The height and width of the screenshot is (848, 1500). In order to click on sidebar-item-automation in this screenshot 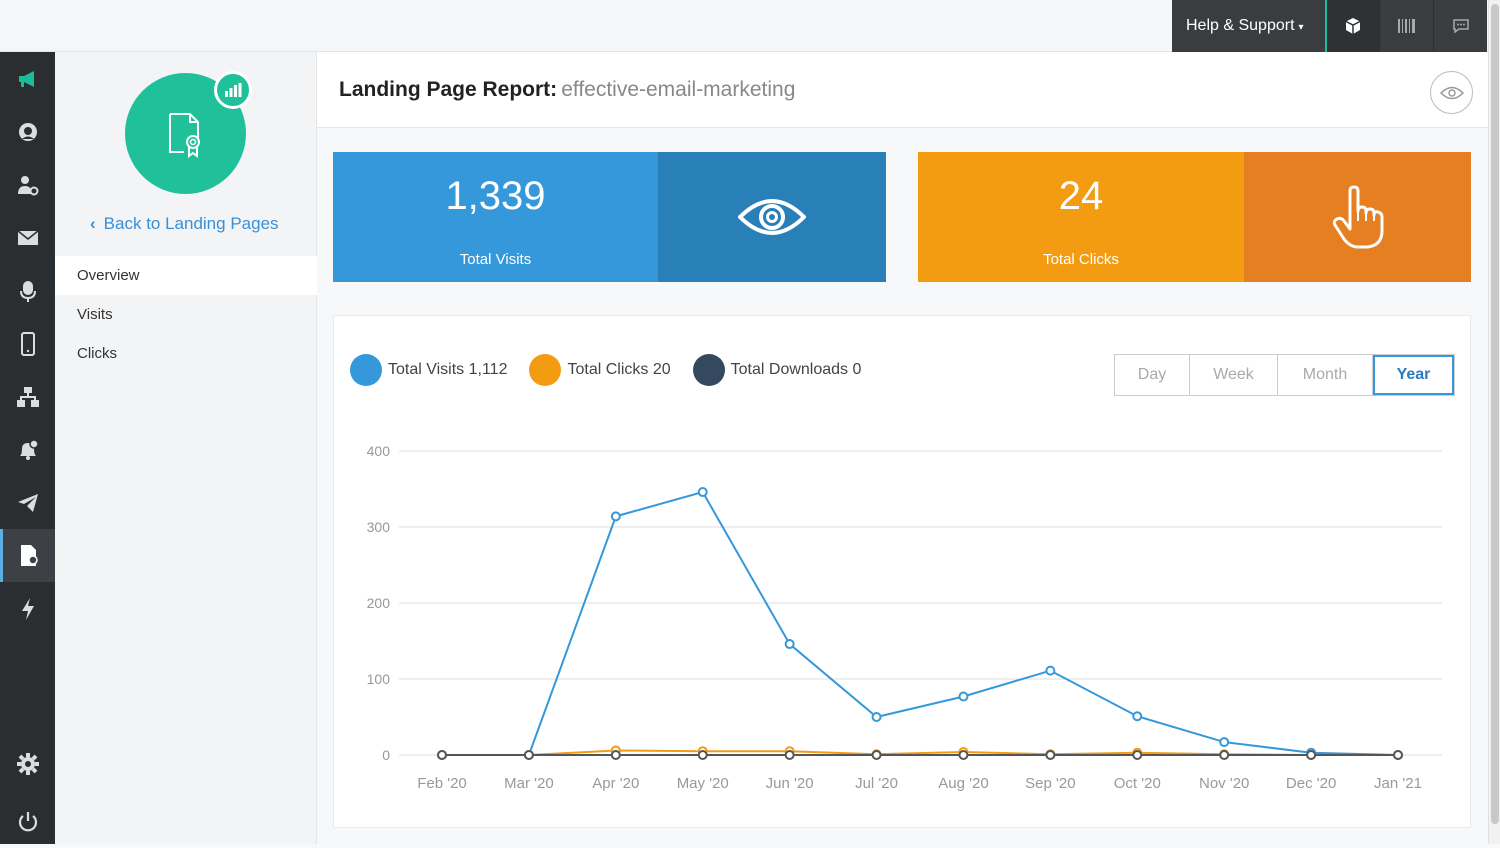, I will do `click(27, 608)`.